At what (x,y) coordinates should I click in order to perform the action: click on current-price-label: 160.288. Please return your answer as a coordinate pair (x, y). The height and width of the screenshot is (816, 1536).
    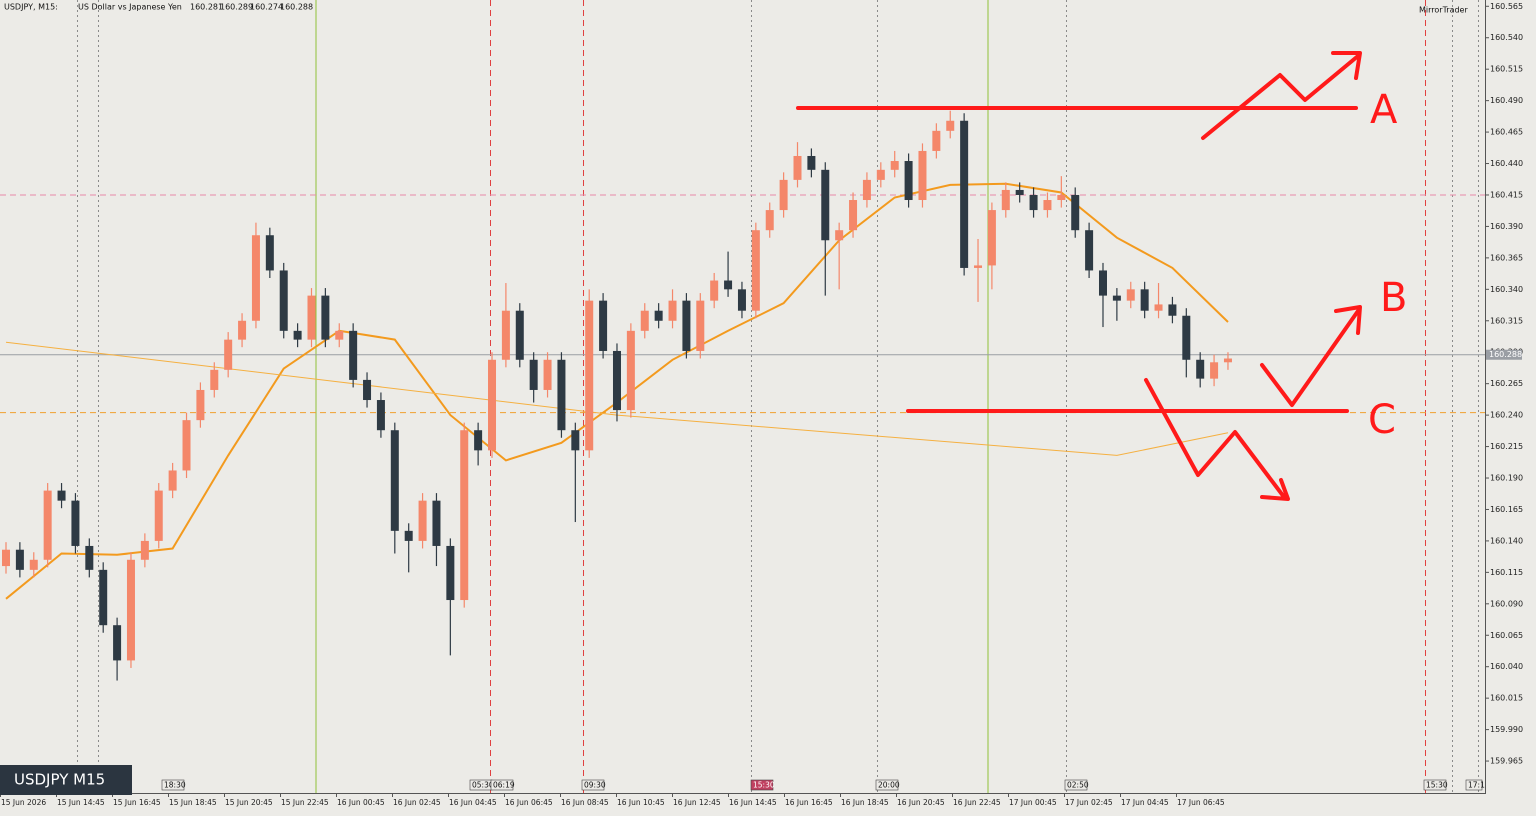
    Looking at the image, I should click on (1505, 354).